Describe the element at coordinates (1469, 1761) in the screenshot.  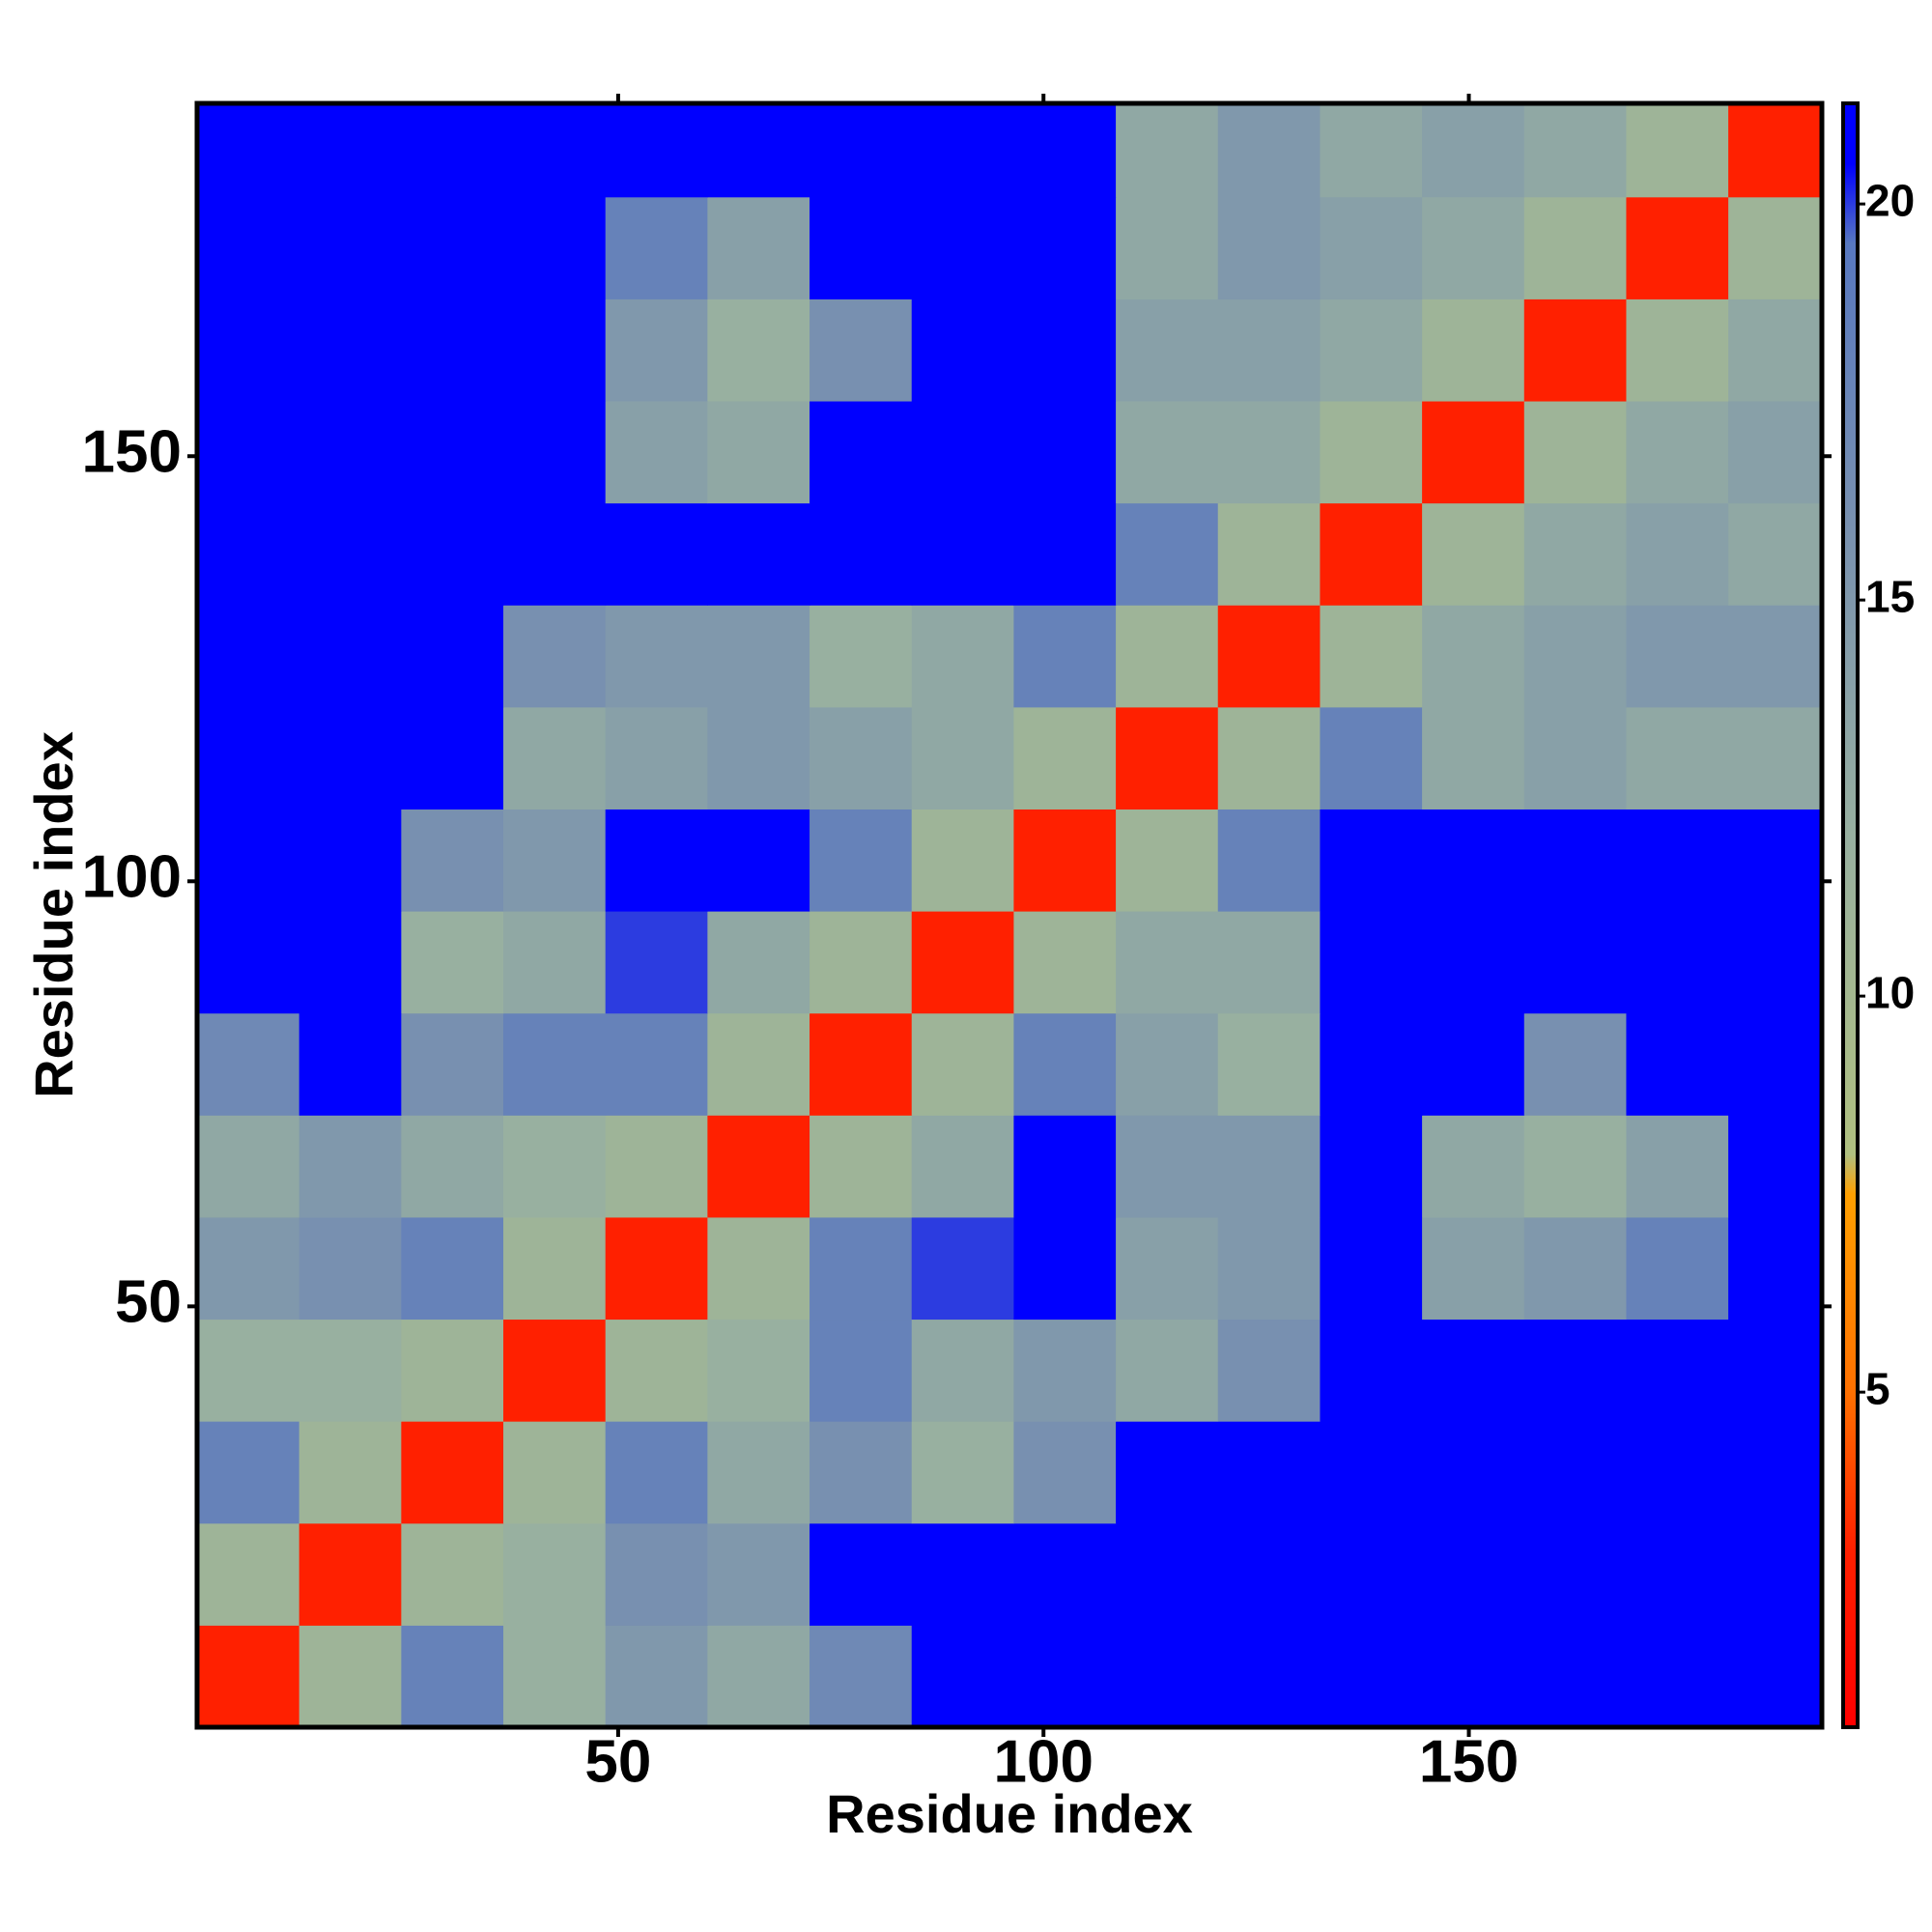
I see `x-tick-label: 150` at that location.